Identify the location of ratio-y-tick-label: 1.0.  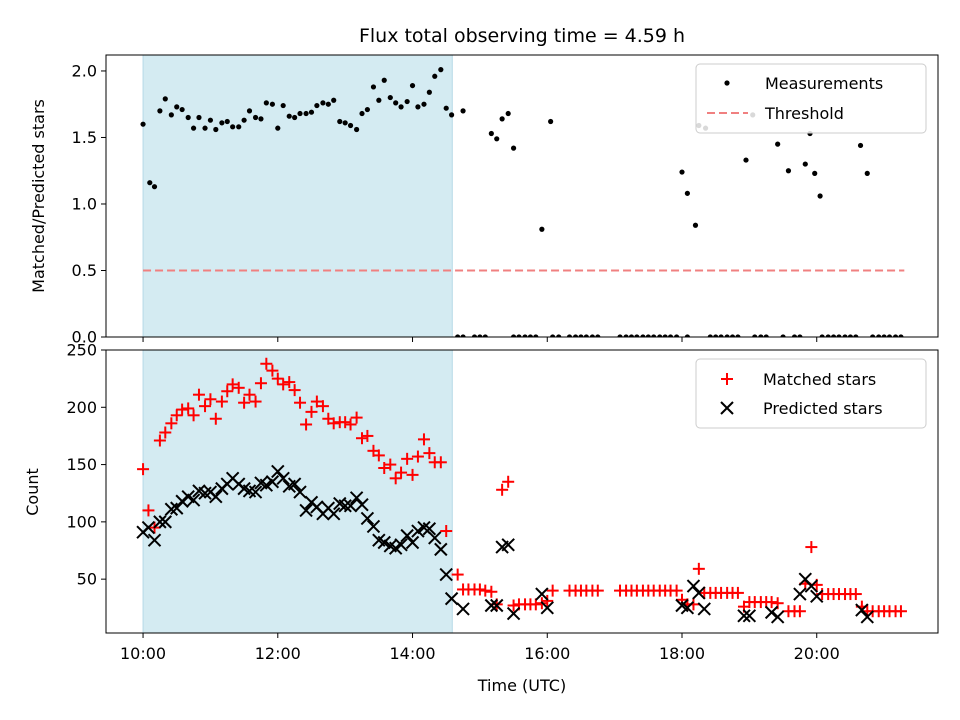
(84, 203).